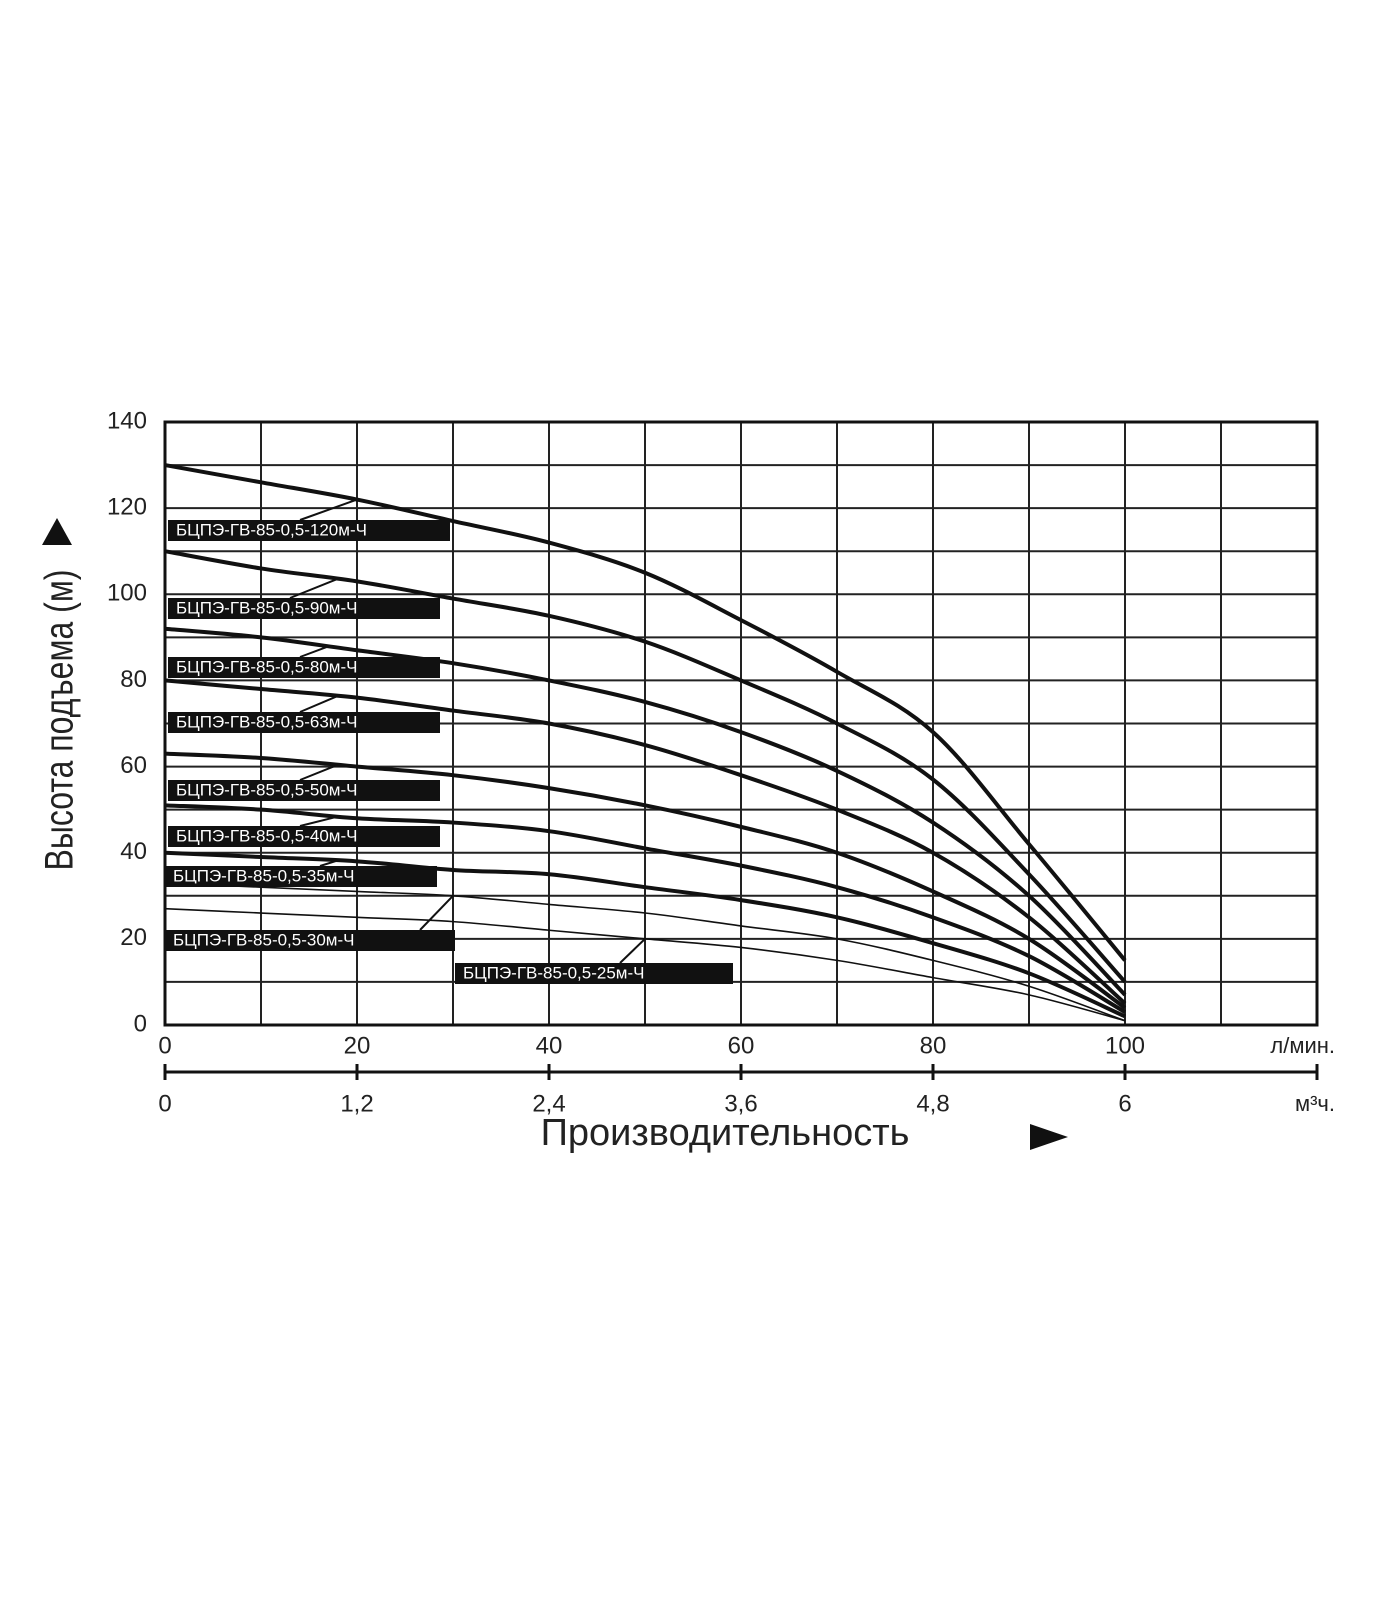 The height and width of the screenshot is (1605, 1400). What do you see at coordinates (267, 789) in the screenshot?
I see `series-label: БЦПЭ-ГВ-85-0,5-50м-Ч` at bounding box center [267, 789].